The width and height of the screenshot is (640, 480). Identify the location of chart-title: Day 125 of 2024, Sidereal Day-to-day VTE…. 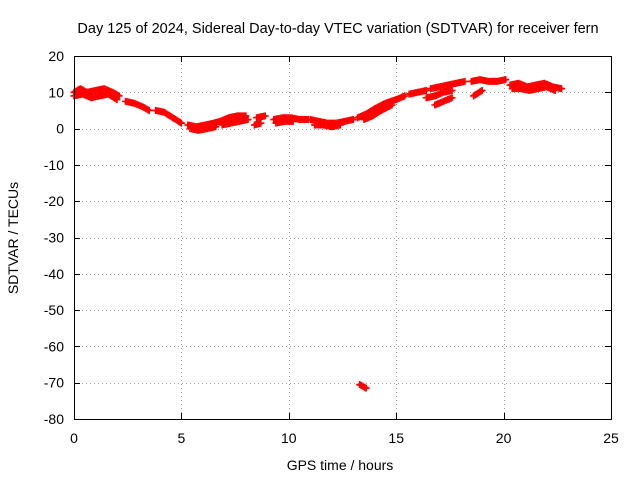
(337, 29).